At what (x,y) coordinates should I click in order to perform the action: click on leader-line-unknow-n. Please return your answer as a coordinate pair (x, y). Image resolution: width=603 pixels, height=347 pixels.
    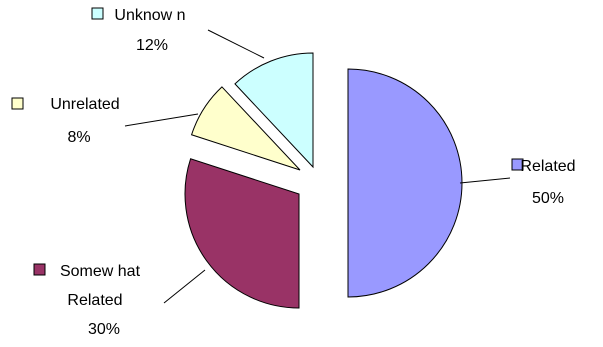
    Looking at the image, I should click on (236, 44).